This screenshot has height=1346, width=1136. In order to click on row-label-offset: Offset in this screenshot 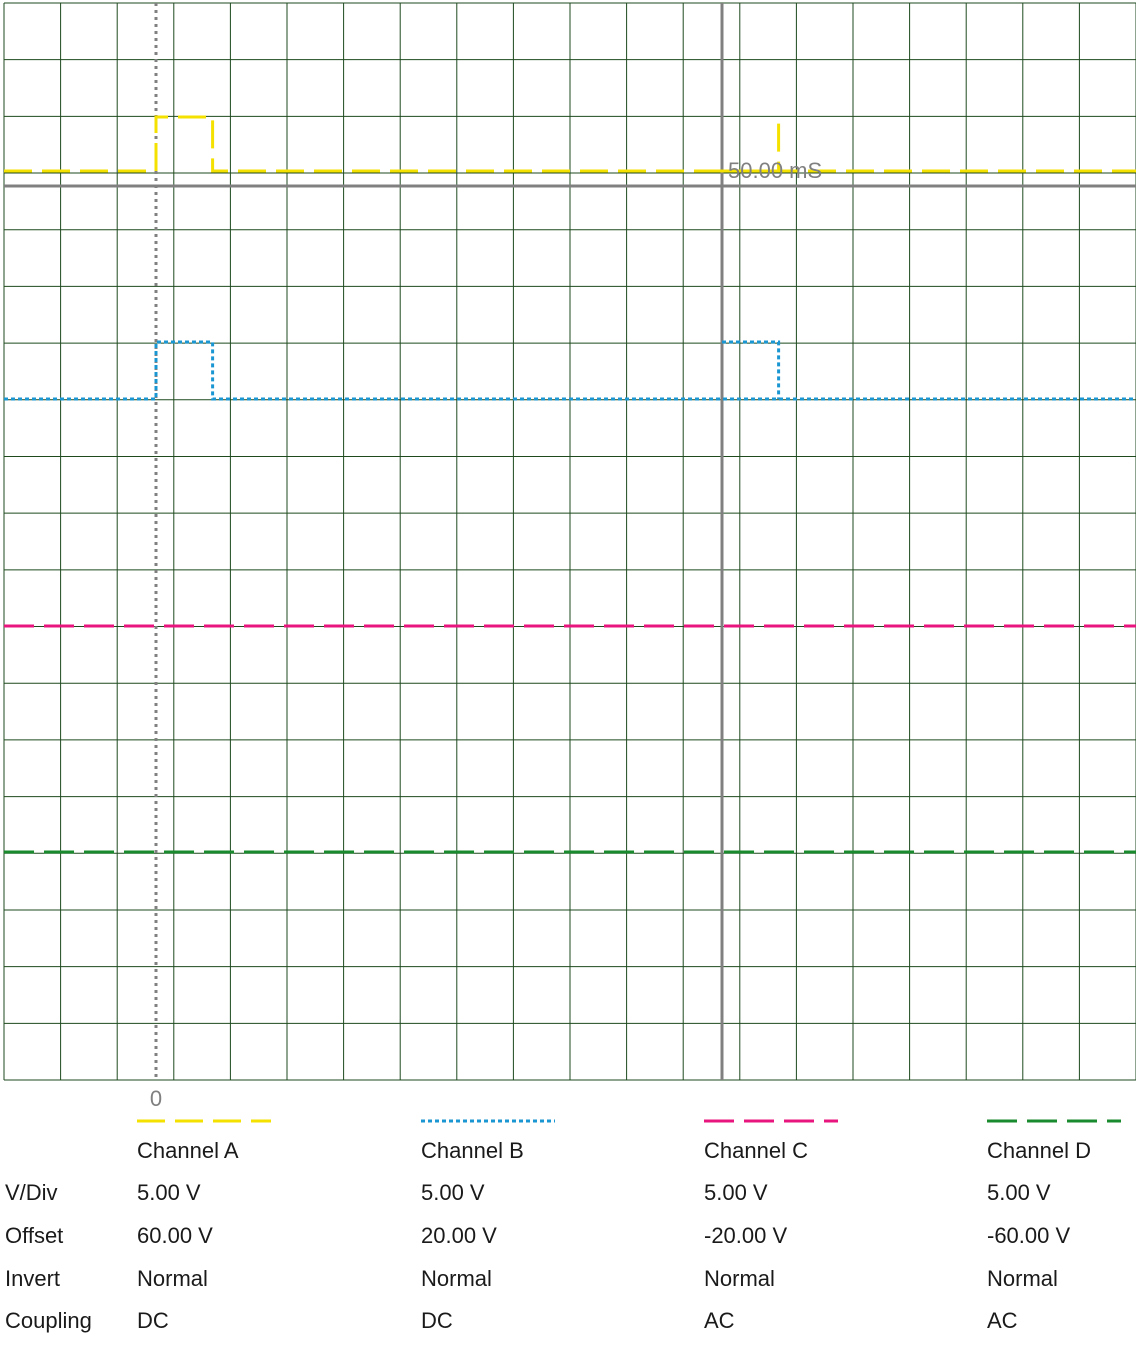, I will do `click(34, 1235)`.